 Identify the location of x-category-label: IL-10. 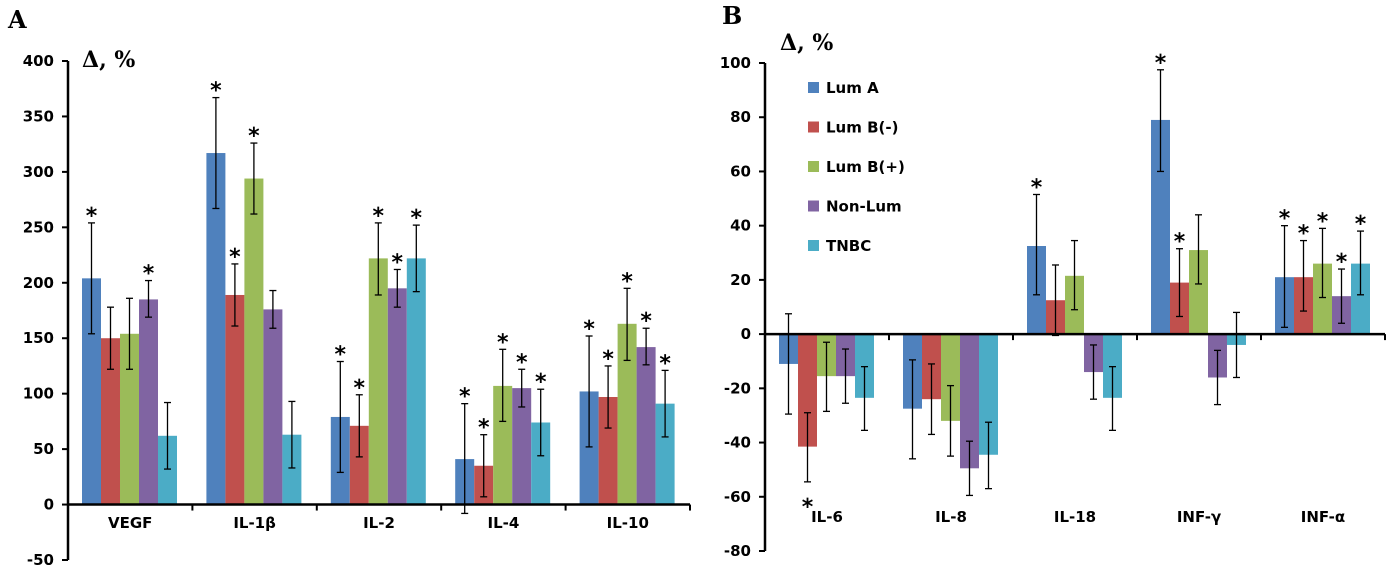
(628, 523).